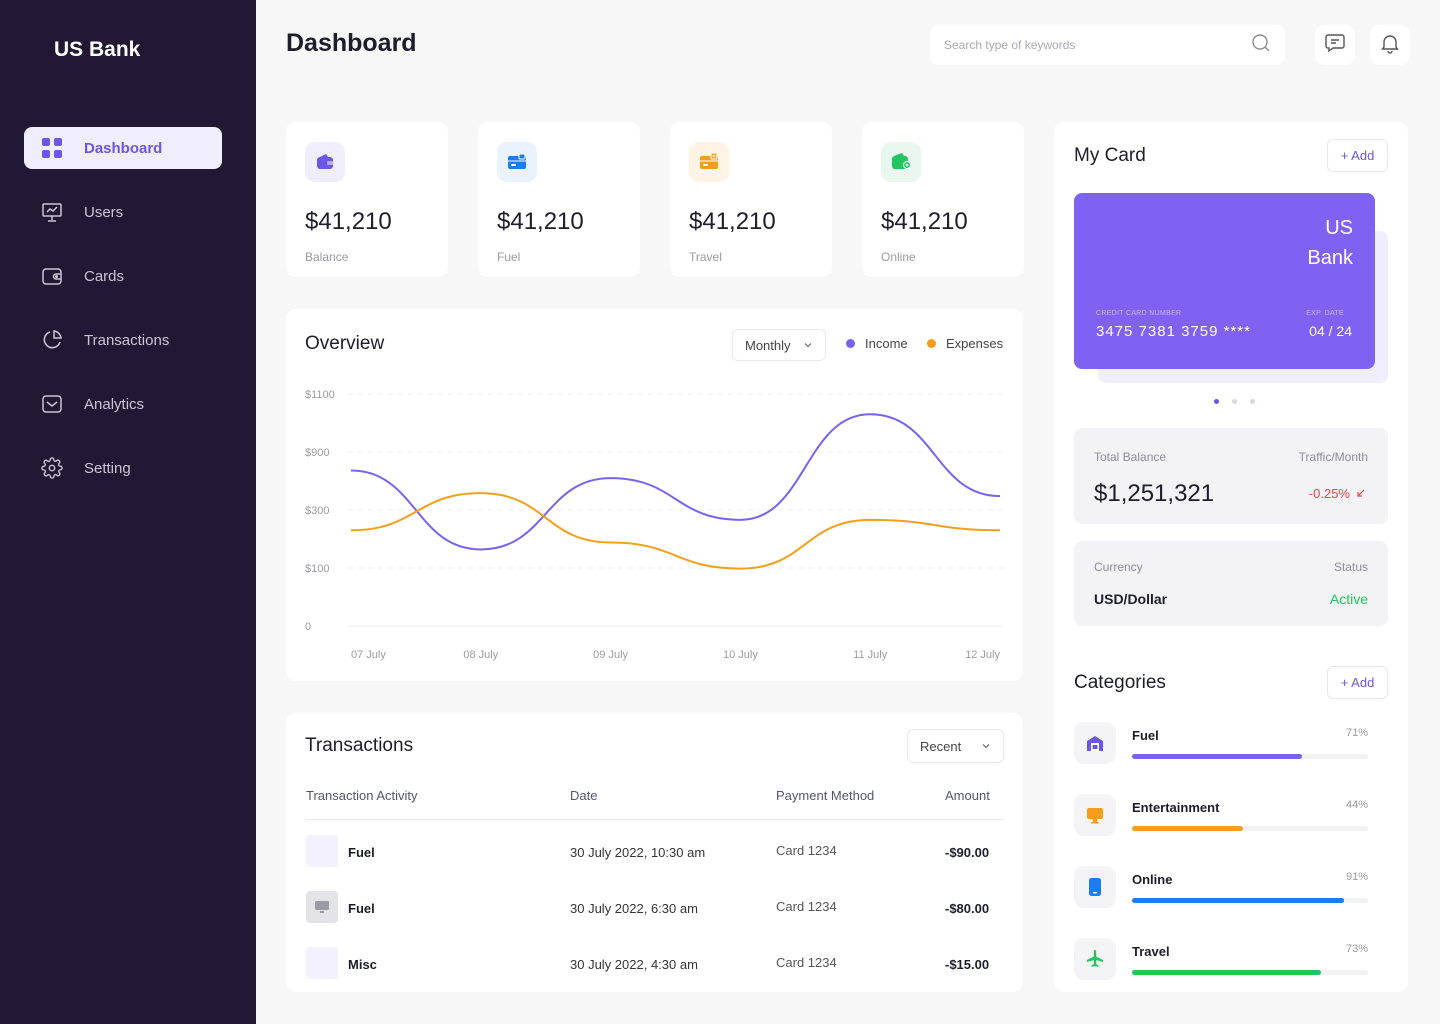 Image resolution: width=1440 pixels, height=1024 pixels. Describe the element at coordinates (1325, 313) in the screenshot. I see `card-exp-label: EXP. DATE` at that location.